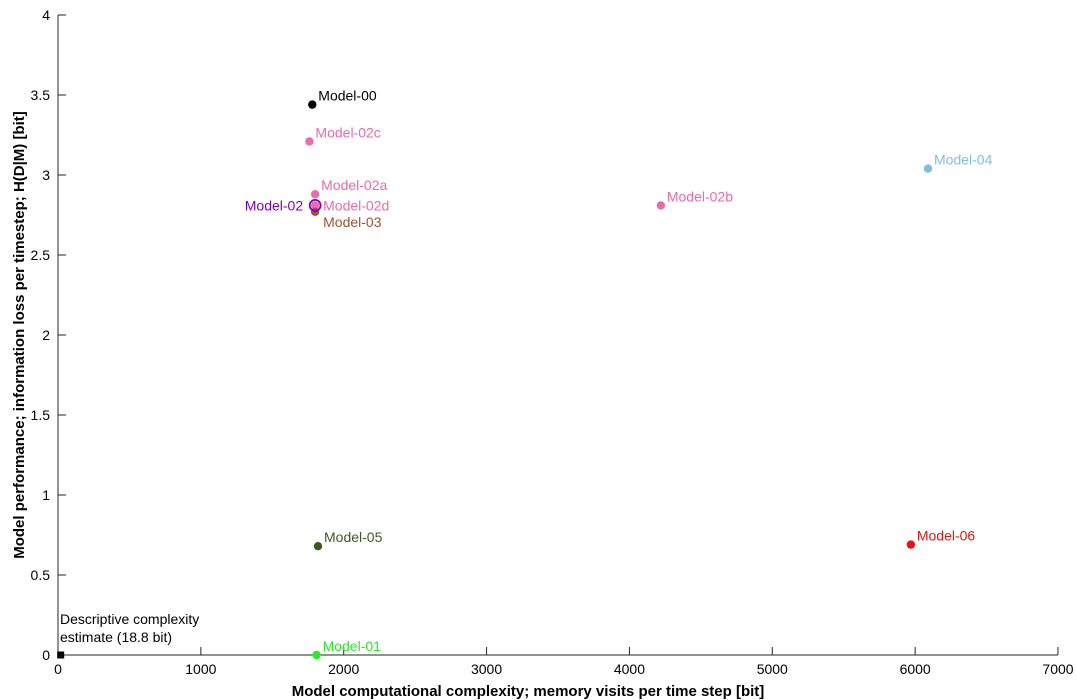 The height and width of the screenshot is (700, 1076). What do you see at coordinates (58, 669) in the screenshot?
I see `x-tick-label: 0` at bounding box center [58, 669].